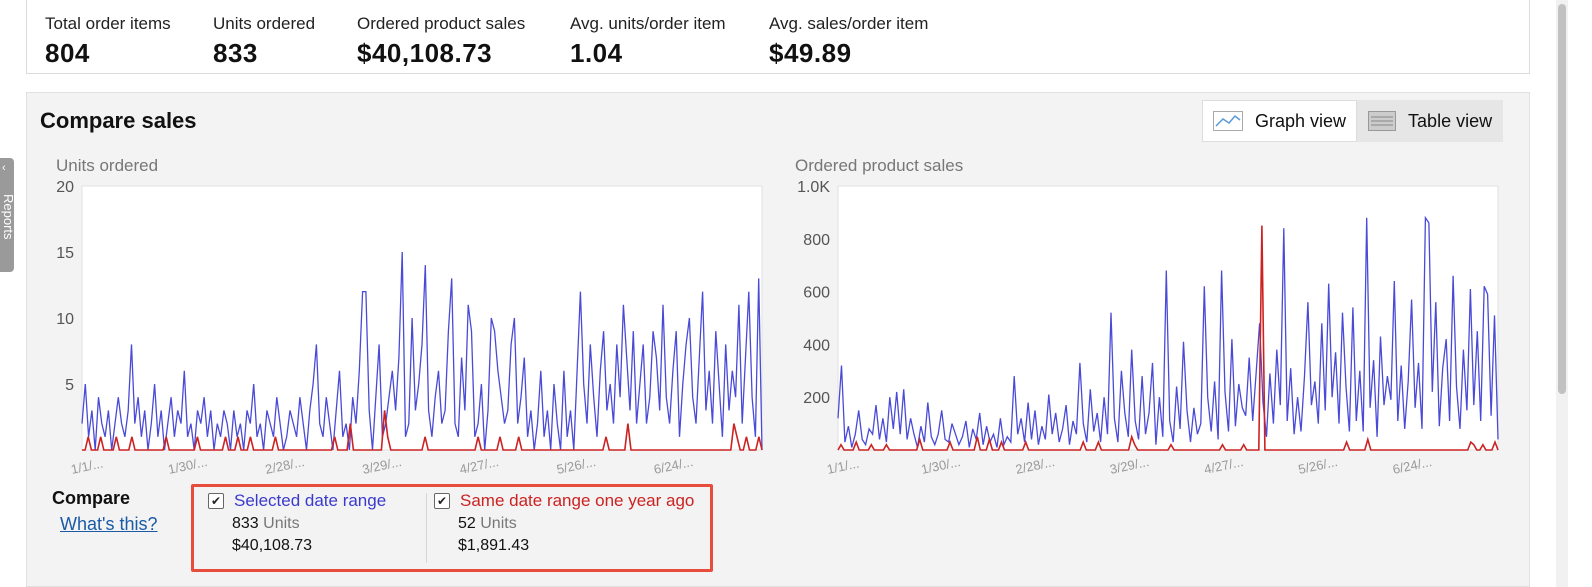  I want to click on reports-side-tab: ‹ Reports, so click(8, 215).